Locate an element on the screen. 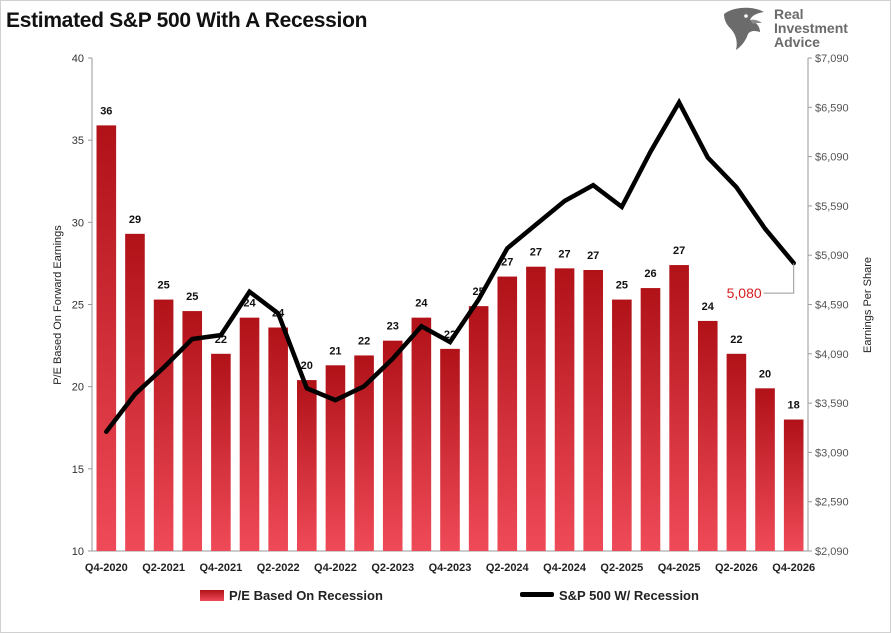 This screenshot has width=891, height=633. x-tick-label: Q4-2022 is located at coordinates (335, 568).